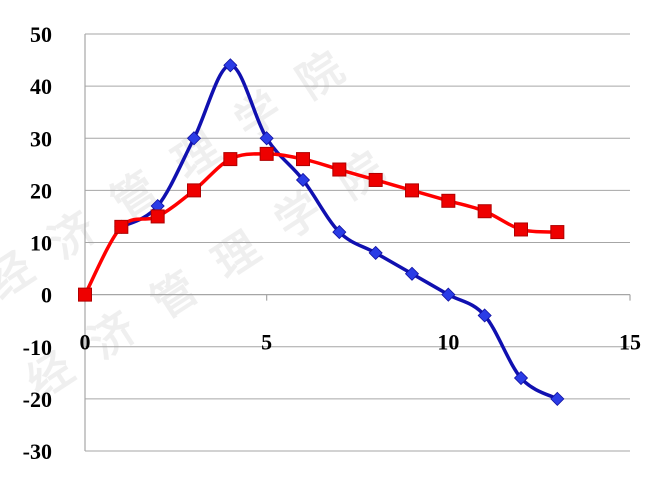 The height and width of the screenshot is (477, 659). Describe the element at coordinates (41, 138) in the screenshot. I see `y-tick-label: 30` at that location.